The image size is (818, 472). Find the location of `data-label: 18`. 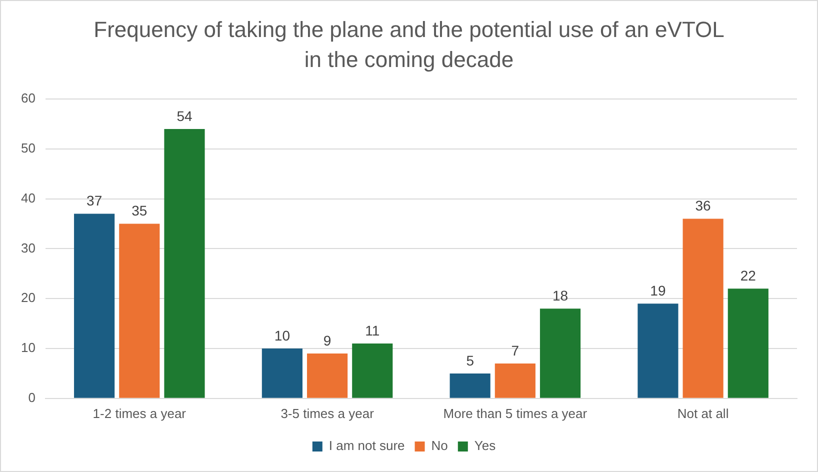

data-label: 18 is located at coordinates (560, 295).